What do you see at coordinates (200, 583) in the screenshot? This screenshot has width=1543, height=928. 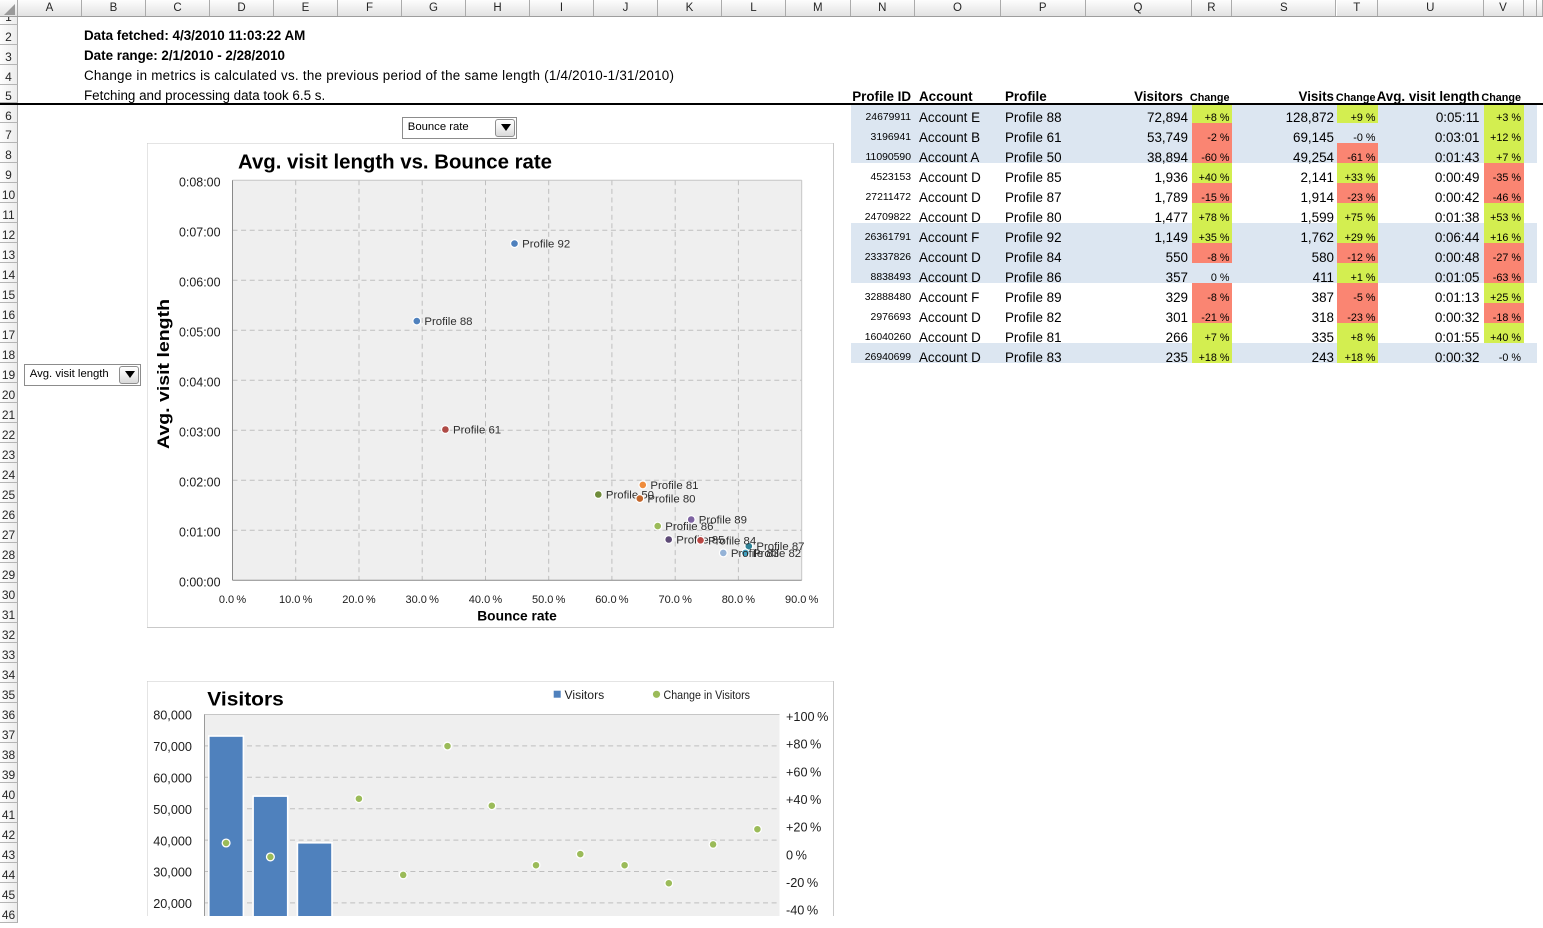 I see `svg-text: 0:00:00` at bounding box center [200, 583].